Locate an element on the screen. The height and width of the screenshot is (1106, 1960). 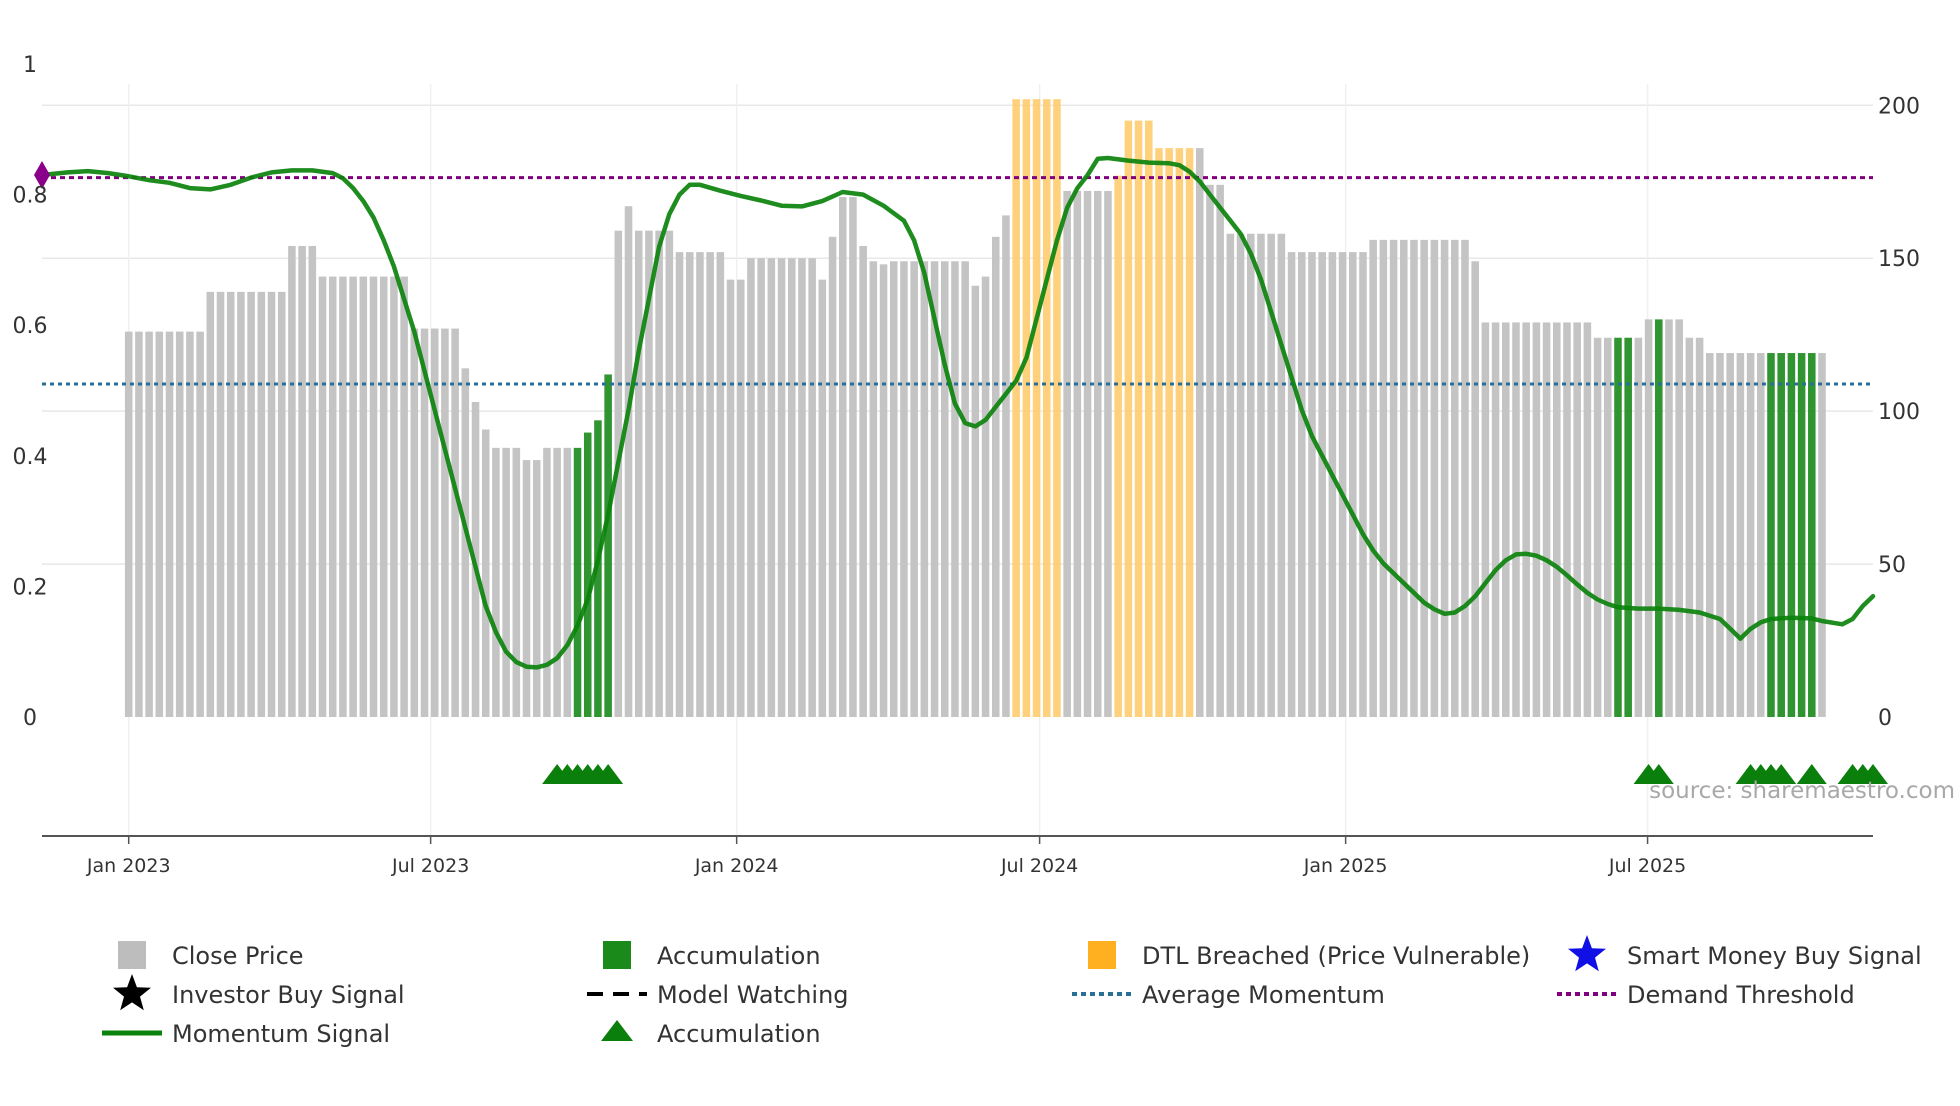
legend-item: Demand Threshold is located at coordinates (1706, 995).